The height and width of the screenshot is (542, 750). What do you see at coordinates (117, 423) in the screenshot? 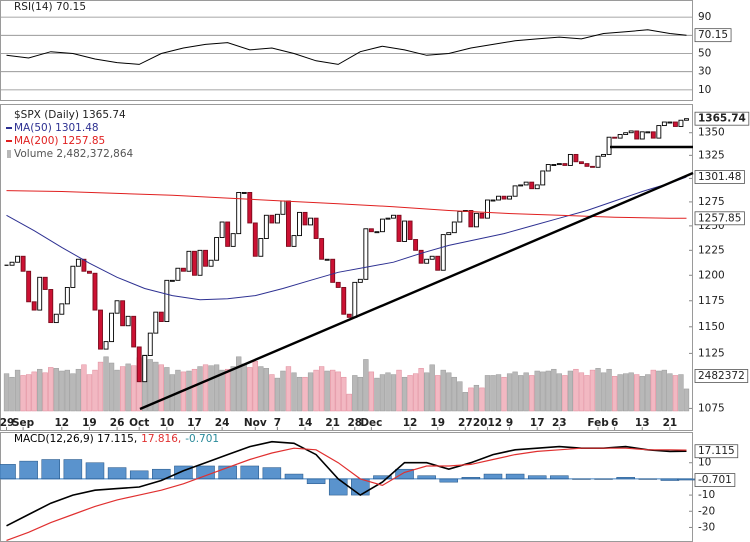
I see `x-tick-label: 26` at bounding box center [117, 423].